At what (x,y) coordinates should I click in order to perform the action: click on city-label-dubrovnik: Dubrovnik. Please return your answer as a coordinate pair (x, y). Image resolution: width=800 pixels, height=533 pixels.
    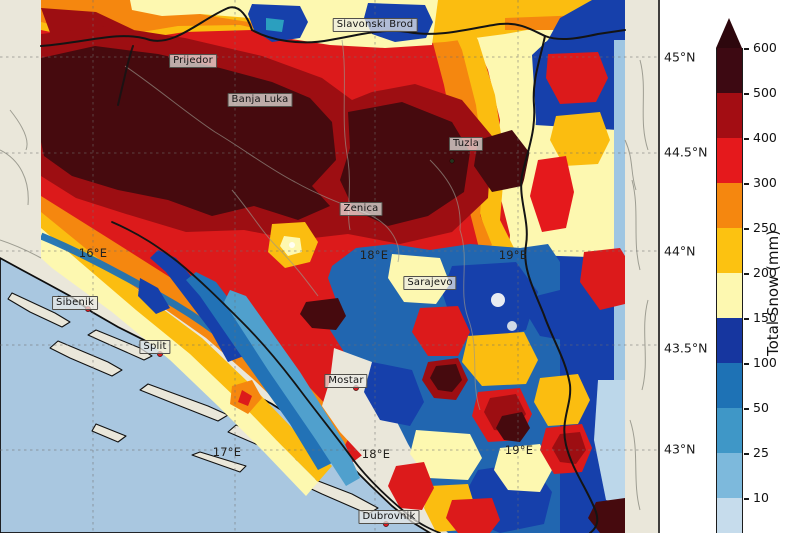
    Looking at the image, I should click on (389, 517).